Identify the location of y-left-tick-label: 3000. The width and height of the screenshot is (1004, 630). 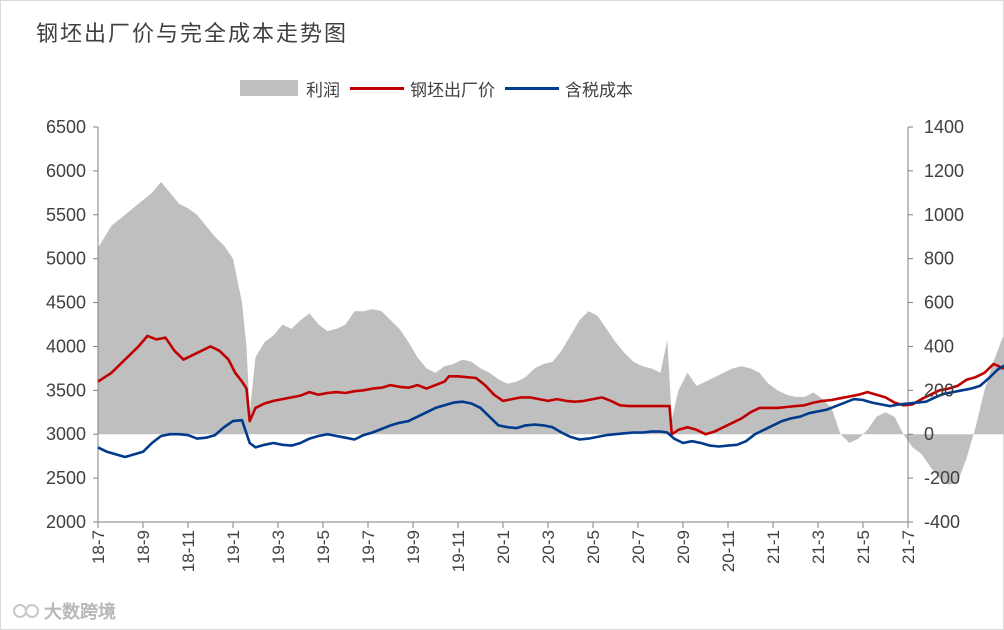
(66, 434).